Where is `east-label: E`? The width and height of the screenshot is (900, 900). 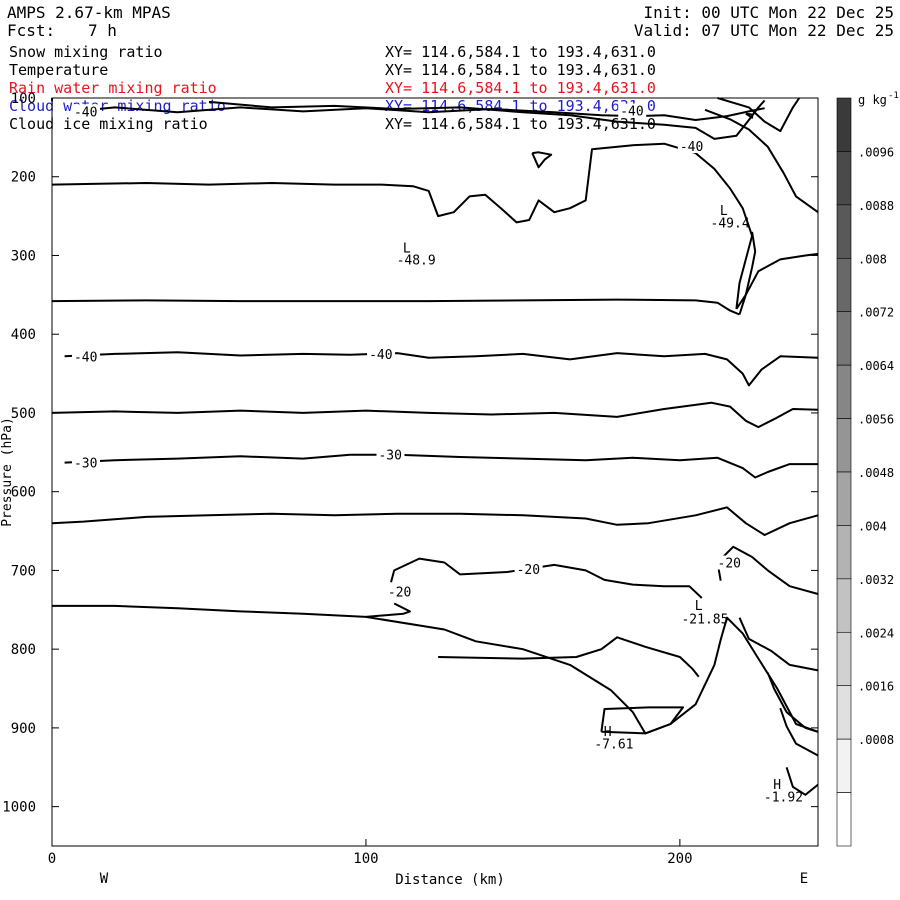 east-label: E is located at coordinates (804, 879).